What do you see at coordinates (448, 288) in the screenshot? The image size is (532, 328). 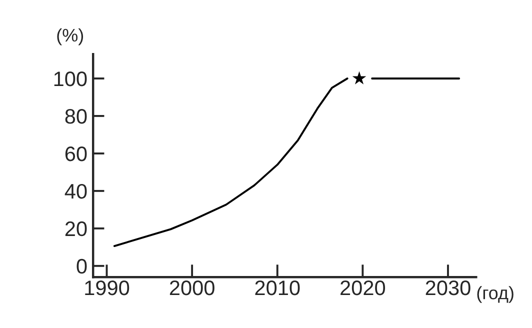 I see `x-tick-label: 2030` at bounding box center [448, 288].